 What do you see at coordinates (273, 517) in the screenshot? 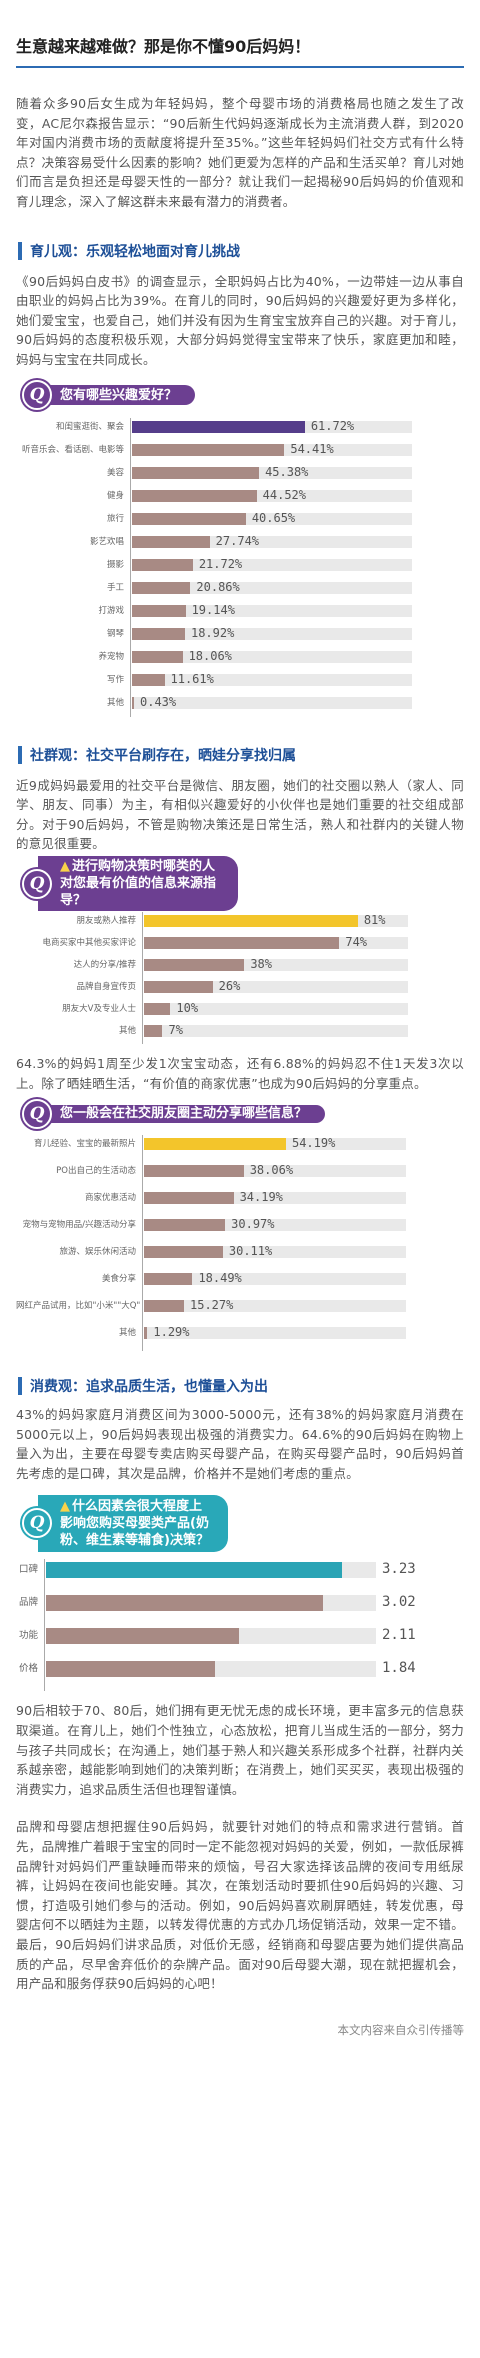
I see `bar-value-label: 40.65%` at bounding box center [273, 517].